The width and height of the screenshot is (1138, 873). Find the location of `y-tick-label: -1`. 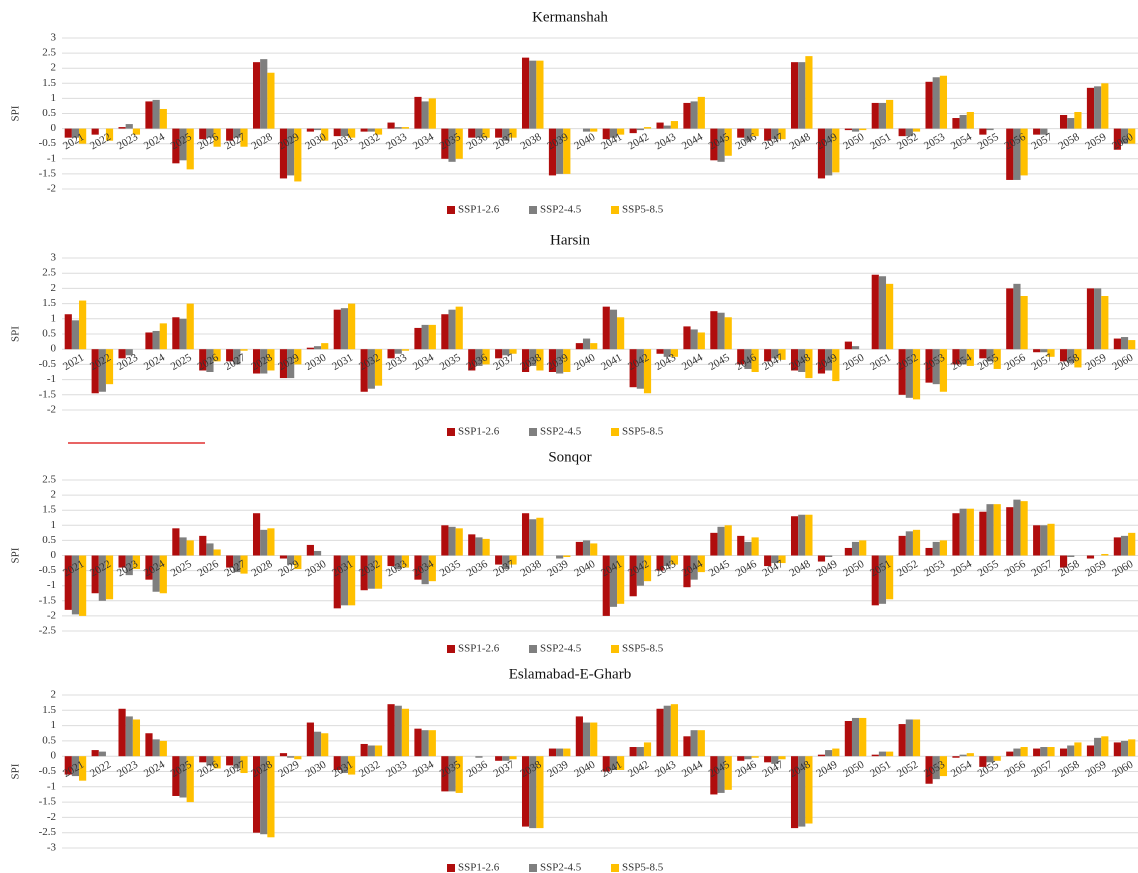

y-tick-label: -1 is located at coordinates (51, 158).